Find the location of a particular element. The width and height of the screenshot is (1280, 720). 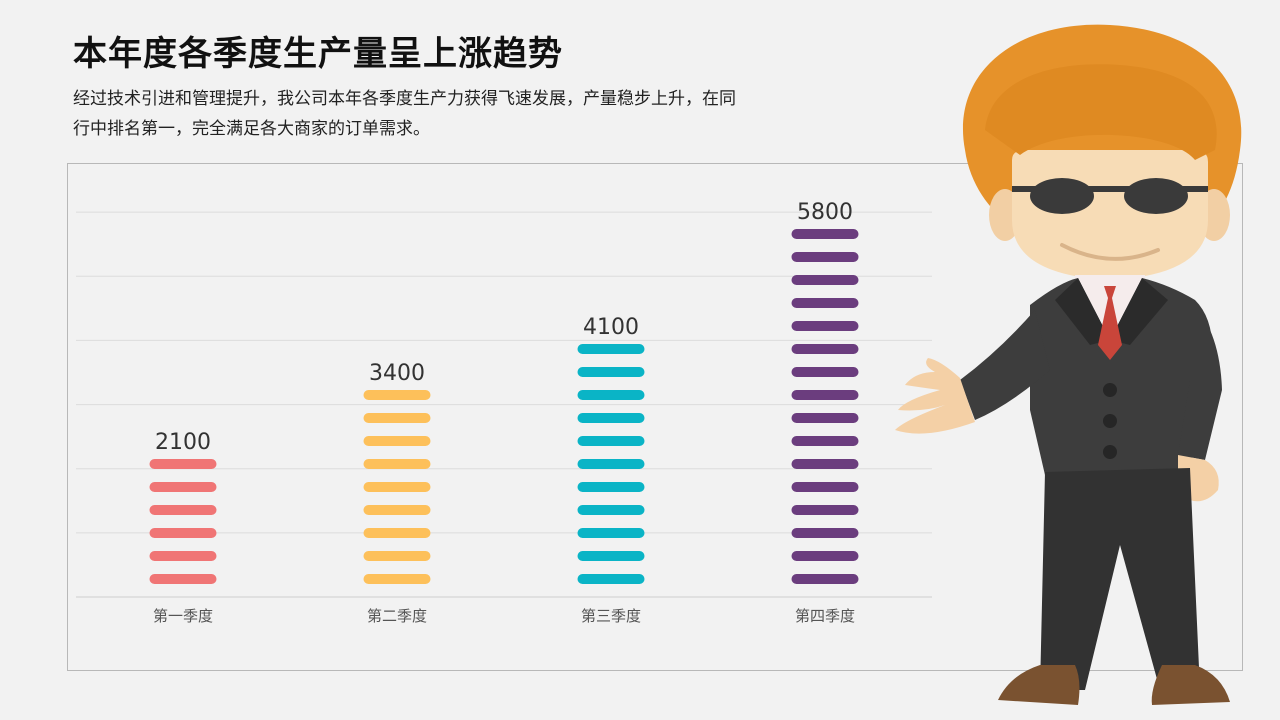

x-tick-label: 第二季度 is located at coordinates (397, 616).